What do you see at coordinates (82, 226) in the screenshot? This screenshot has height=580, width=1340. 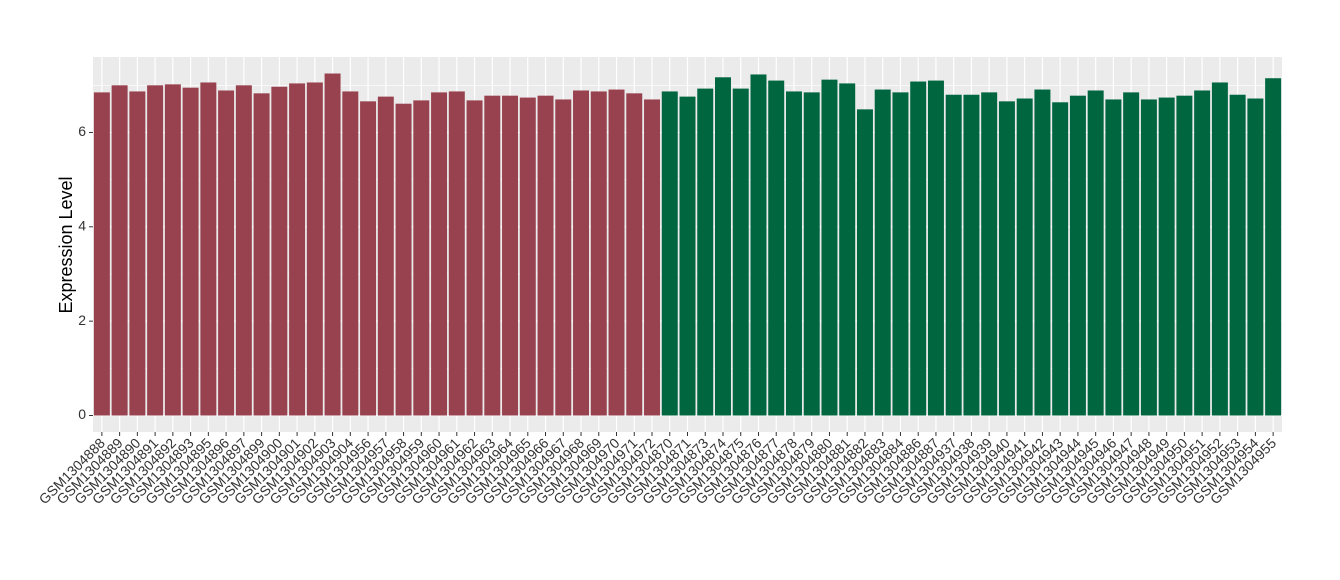 I see `y-tick-label: 4` at bounding box center [82, 226].